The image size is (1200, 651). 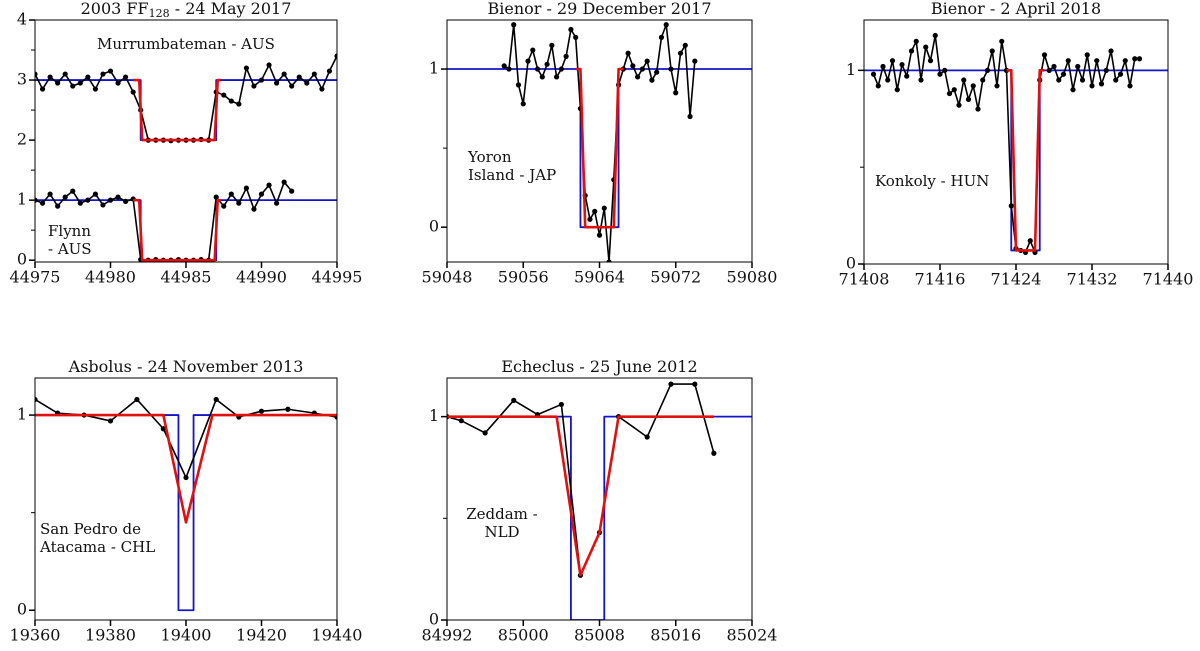 What do you see at coordinates (231, 9) in the screenshot?
I see `title-text: - 24 May 2017` at bounding box center [231, 9].